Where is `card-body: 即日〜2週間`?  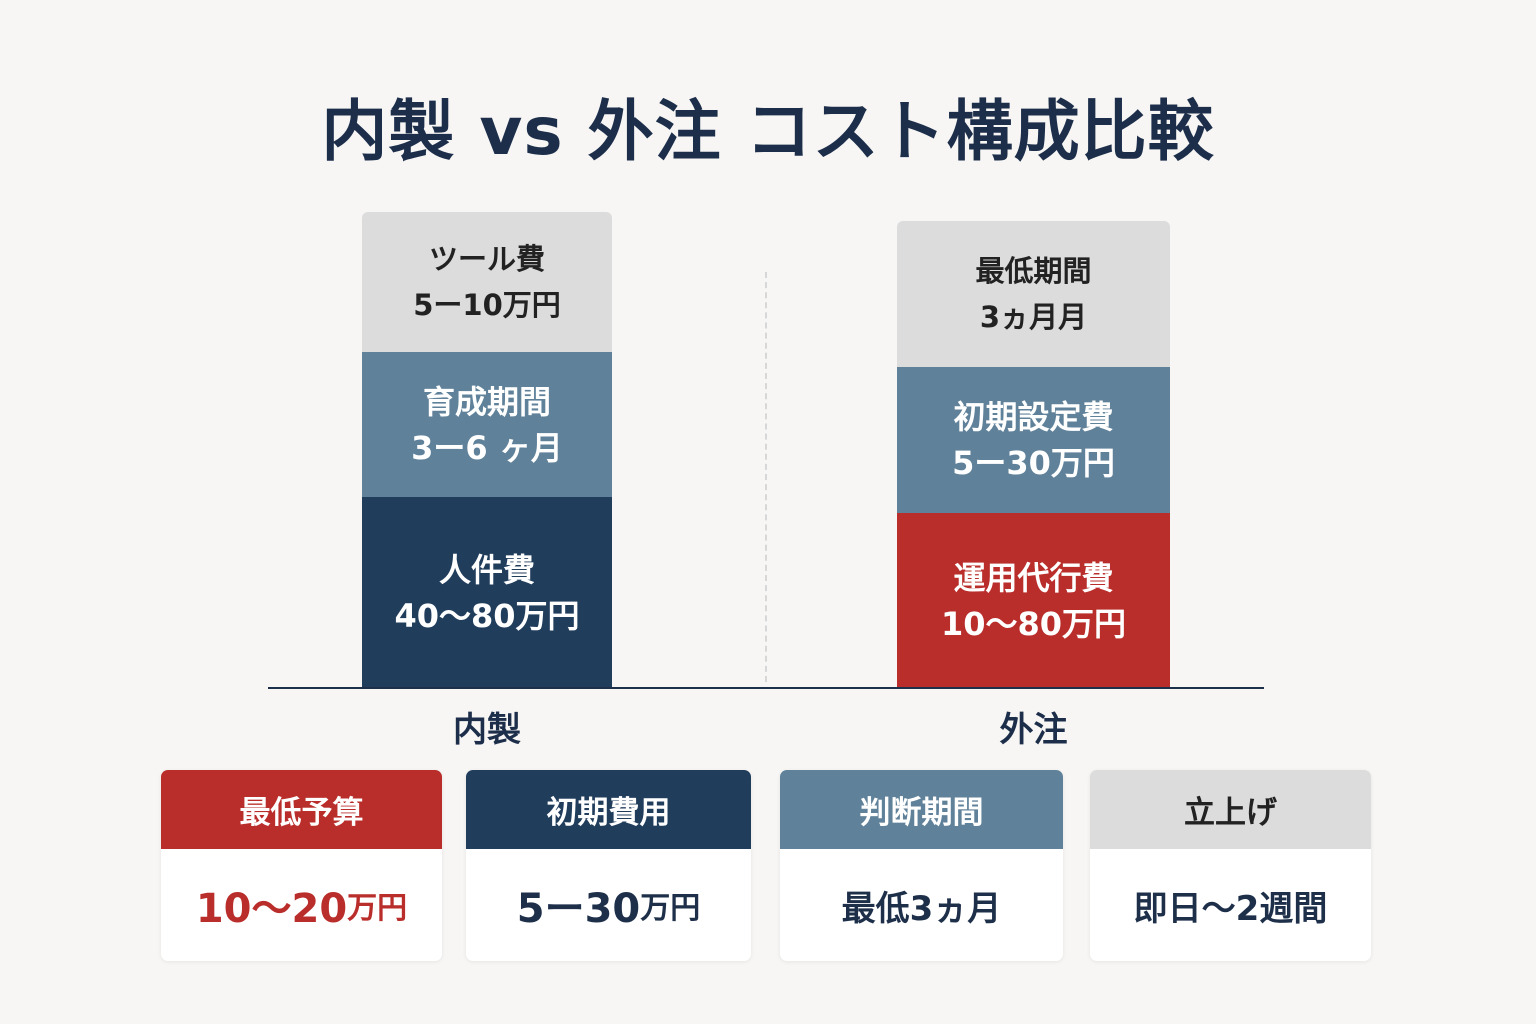
card-body: 即日〜2週間 is located at coordinates (1230, 905).